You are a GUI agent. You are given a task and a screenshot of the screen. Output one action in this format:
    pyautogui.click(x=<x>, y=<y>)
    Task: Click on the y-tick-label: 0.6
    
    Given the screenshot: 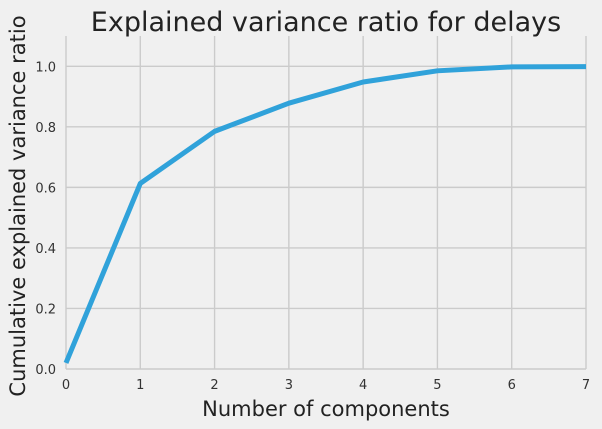 What is the action you would take?
    pyautogui.click(x=45, y=188)
    